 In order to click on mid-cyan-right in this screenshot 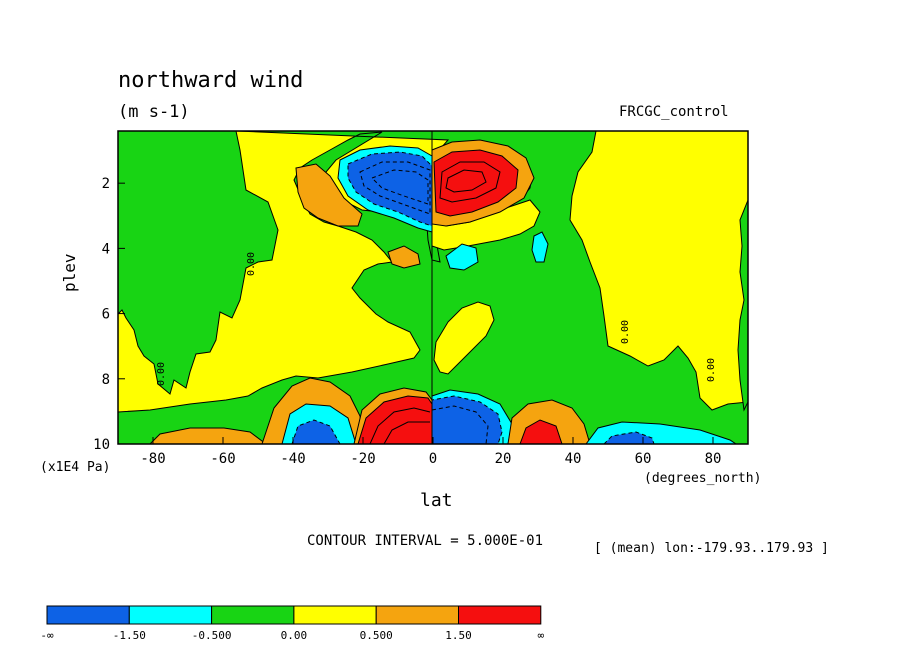, I will do `click(540, 247)`.